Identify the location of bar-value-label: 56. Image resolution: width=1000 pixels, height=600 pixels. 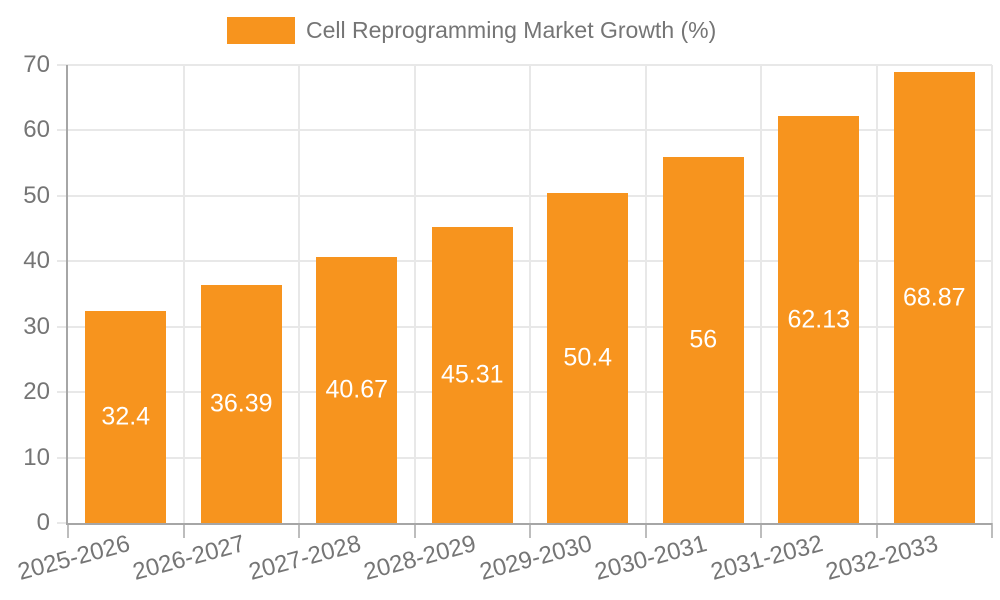
(703, 339).